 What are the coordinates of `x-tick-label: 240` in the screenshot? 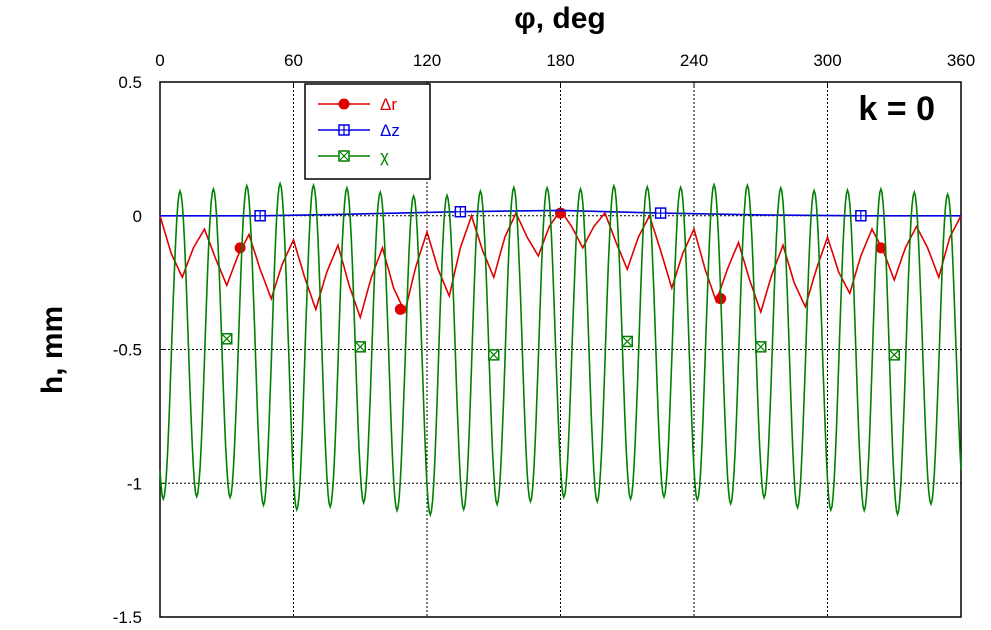 It's located at (694, 60).